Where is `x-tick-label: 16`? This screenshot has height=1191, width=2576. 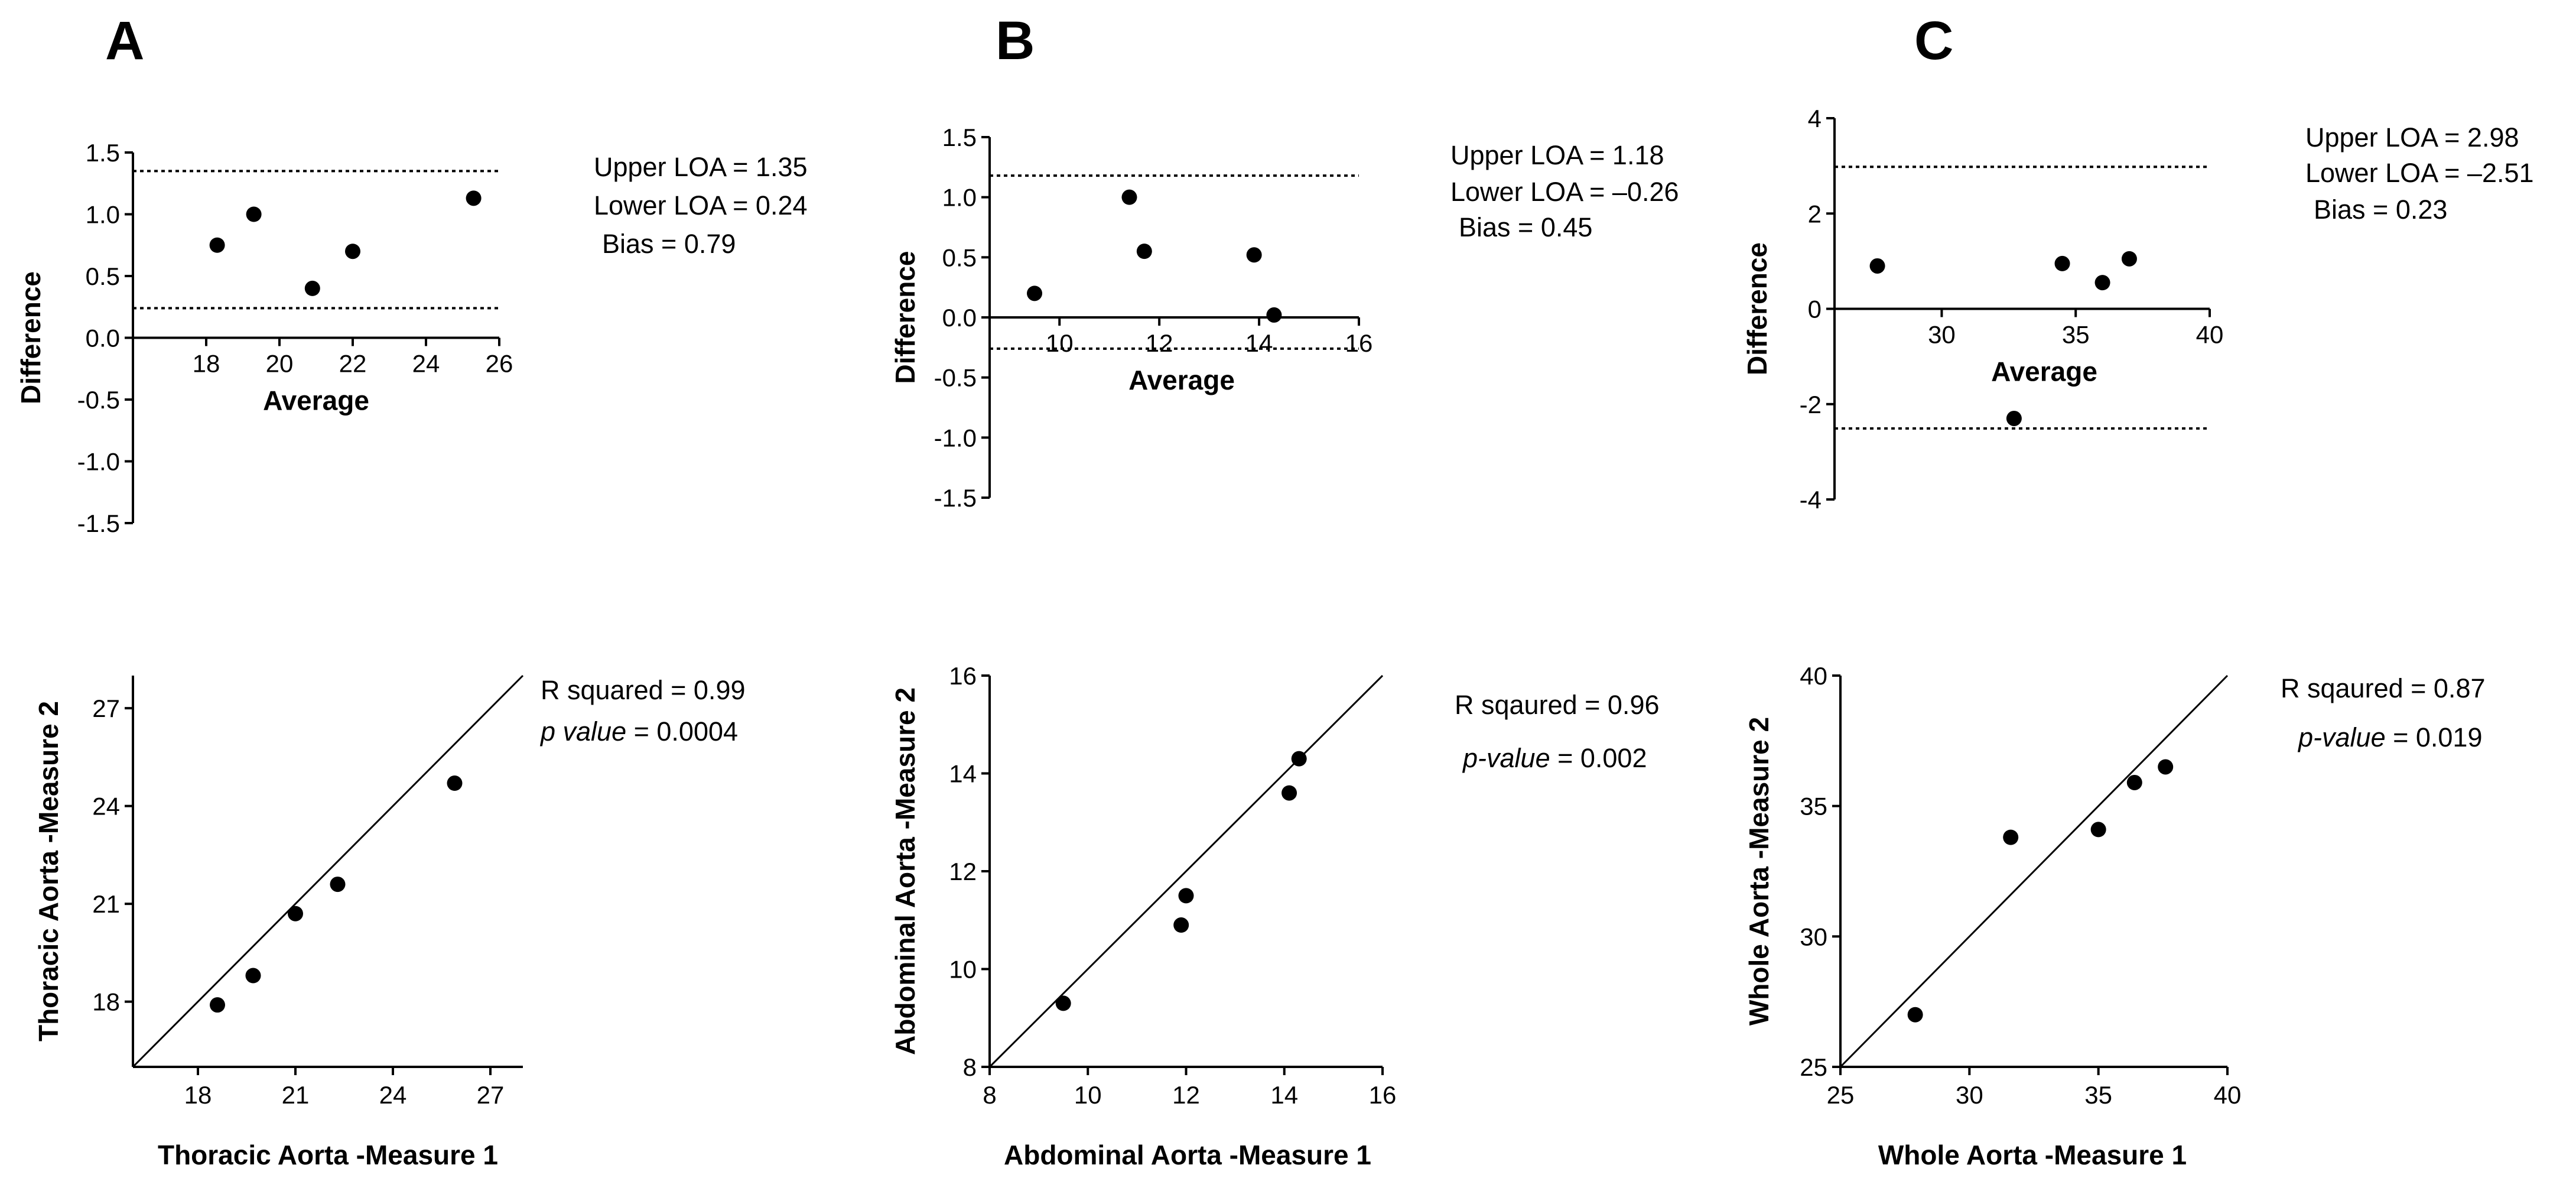
x-tick-label: 16 is located at coordinates (1359, 343).